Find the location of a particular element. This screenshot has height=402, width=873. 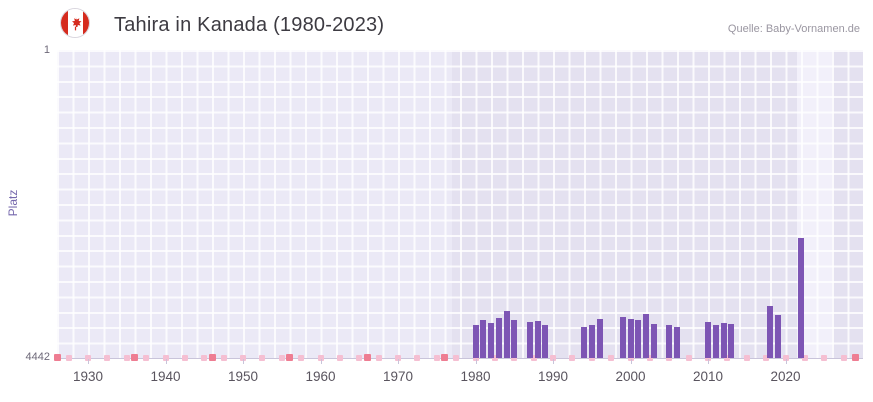

x-tick-label: 1980 is located at coordinates (475, 376).